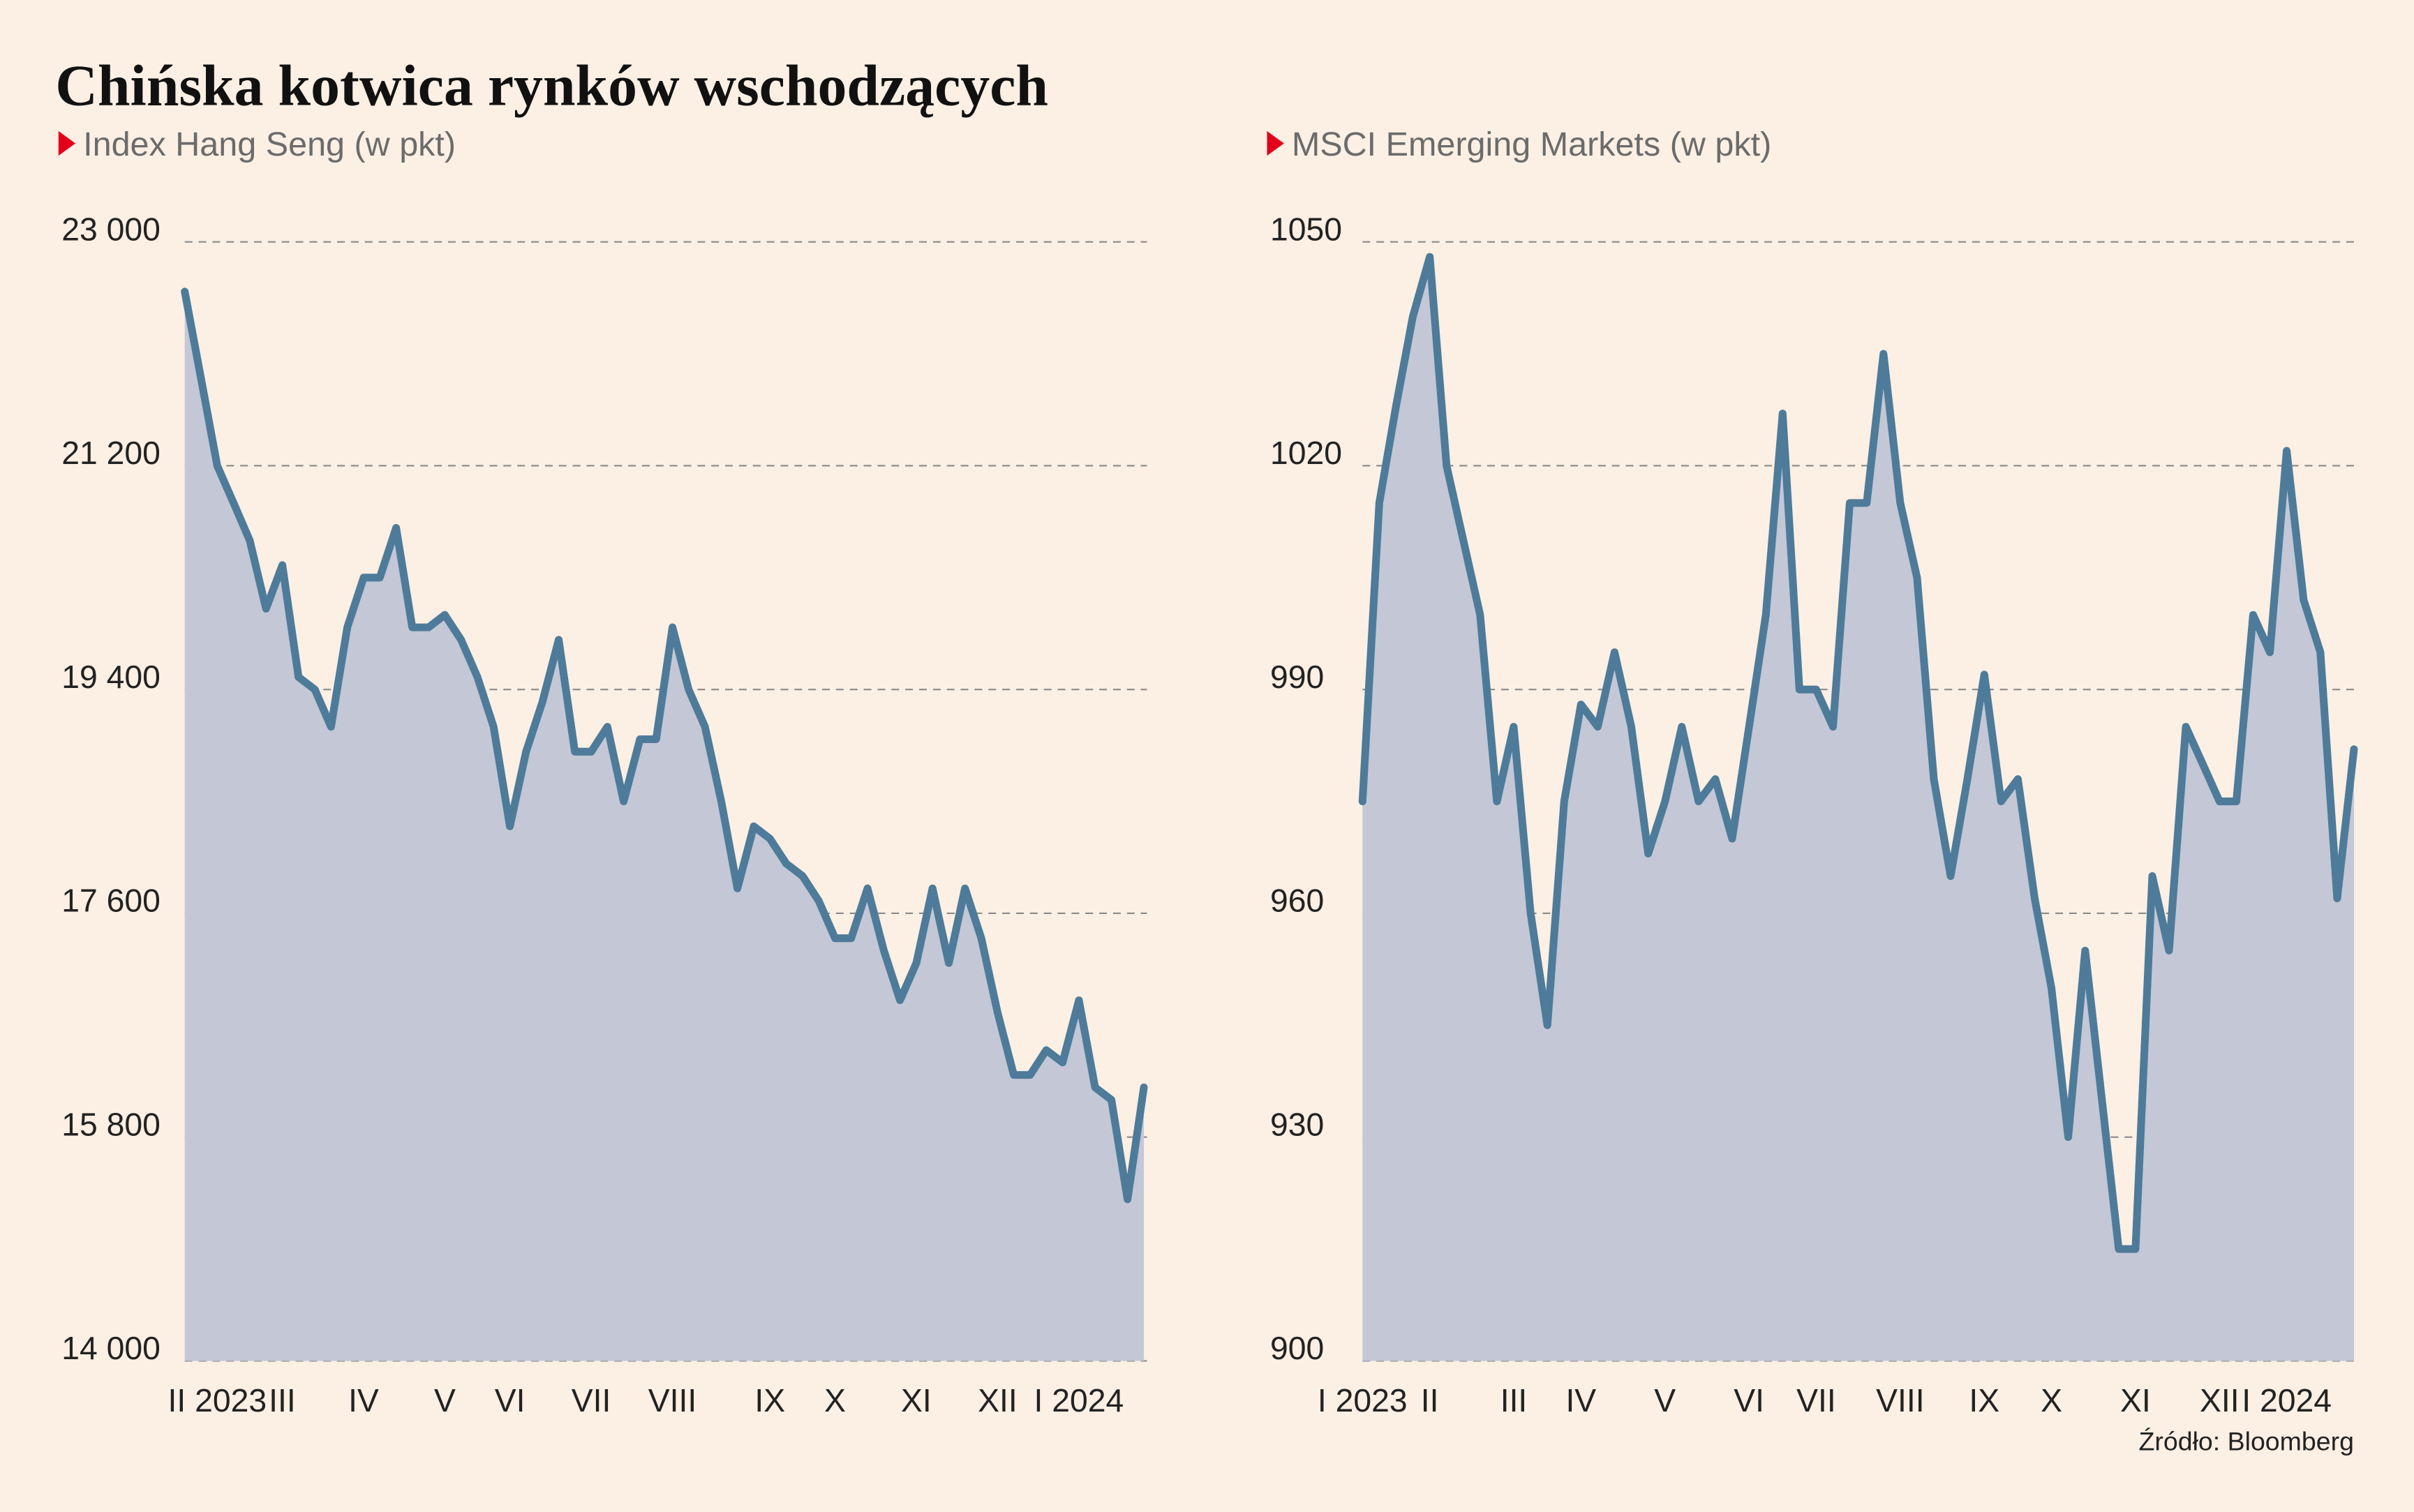 Image resolution: width=2414 pixels, height=1512 pixels. Describe the element at coordinates (111, 677) in the screenshot. I see `y-tick-label: 19 400` at that location.